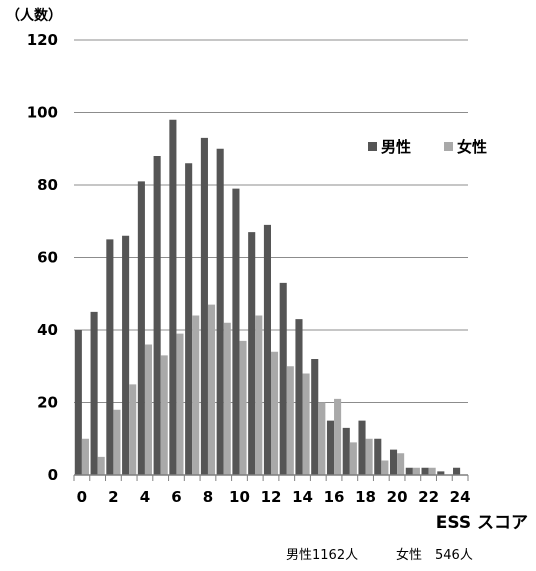 The height and width of the screenshot is (571, 536). I want to click on y-axis-unit-label: （人数）, so click(34, 15).